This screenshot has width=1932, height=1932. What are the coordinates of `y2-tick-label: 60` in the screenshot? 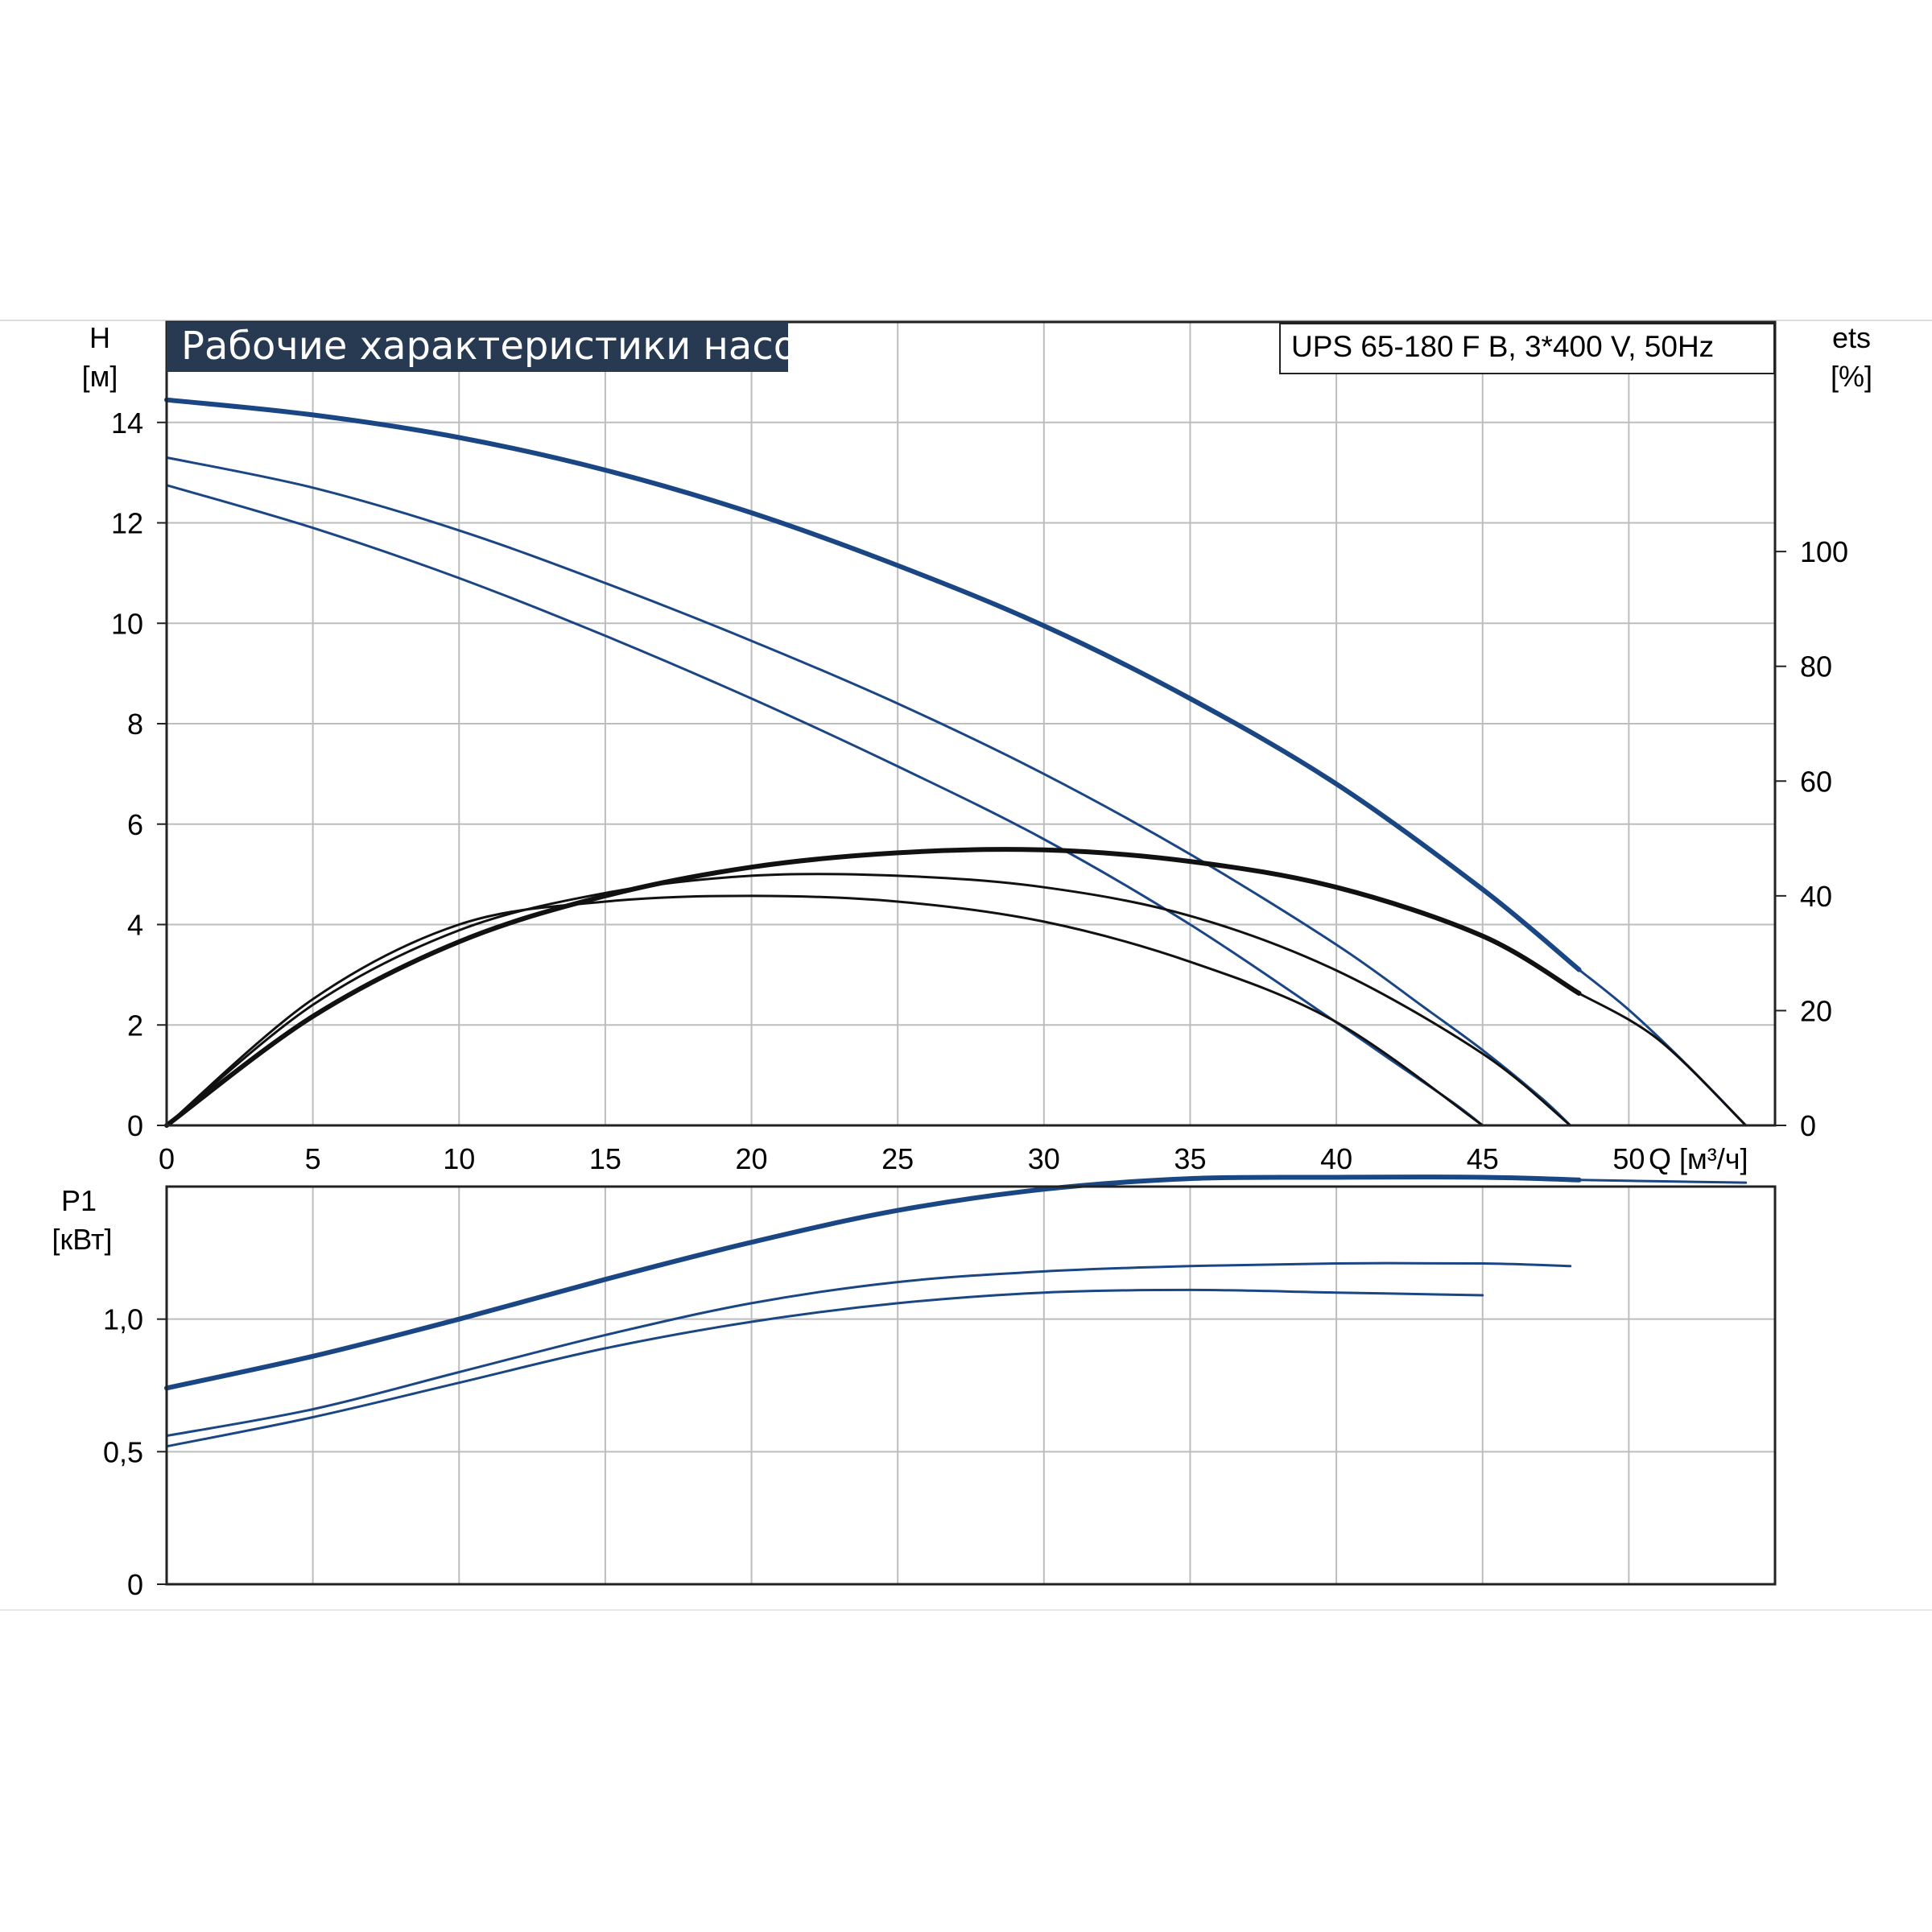 It's located at (1816, 781).